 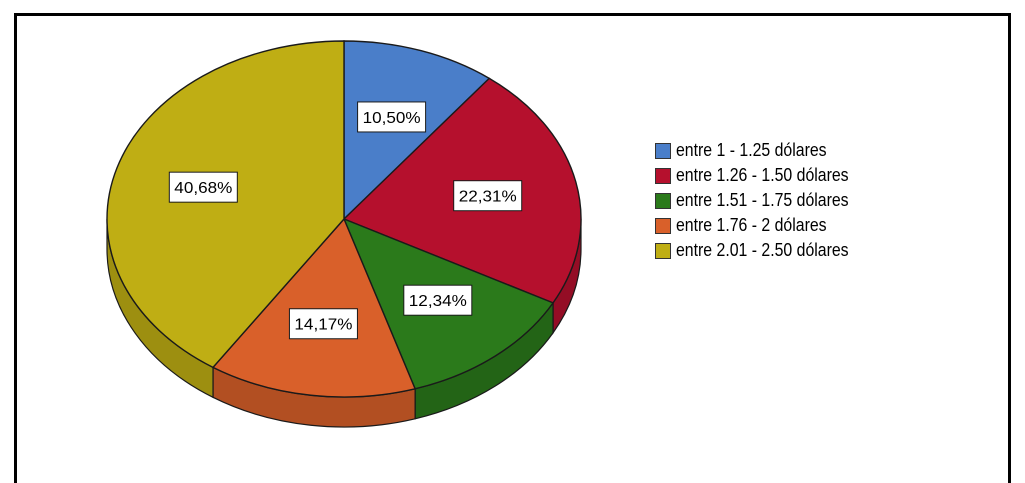 I want to click on legend-item: entre 1.26 - 1.50 dólares, so click(x=825, y=175).